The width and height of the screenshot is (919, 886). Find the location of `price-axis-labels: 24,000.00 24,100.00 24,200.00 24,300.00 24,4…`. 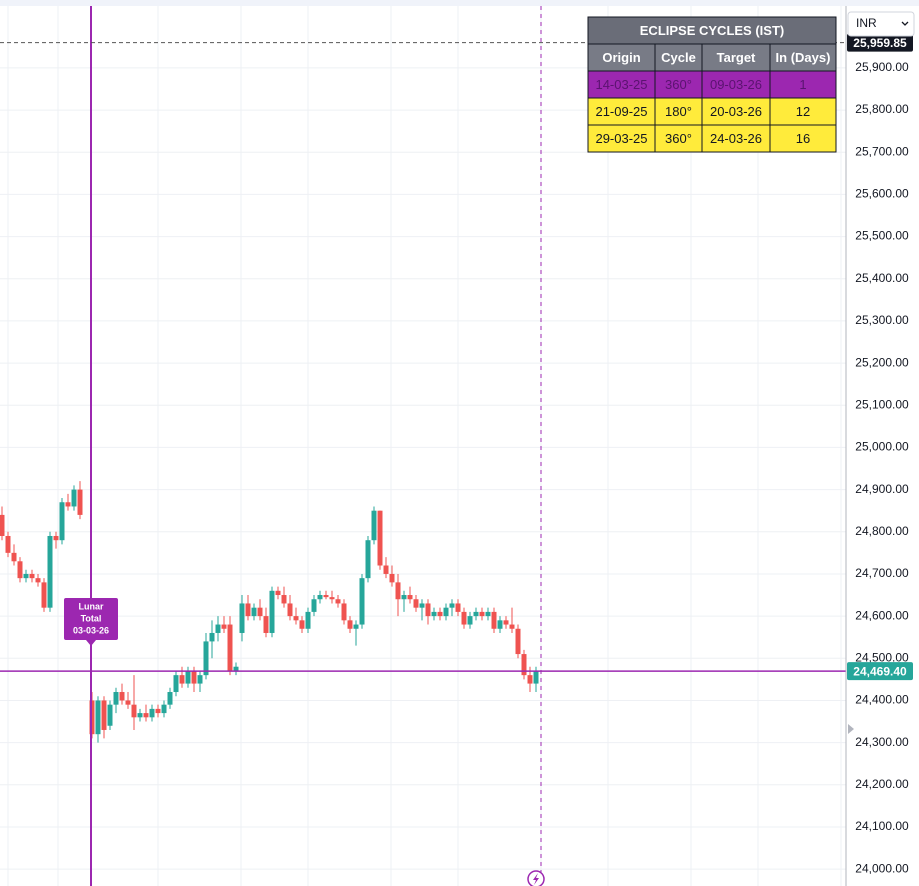

price-axis-labels: 24,000.00 24,100.00 24,200.00 24,300.00 24,4… is located at coordinates (880, 454).